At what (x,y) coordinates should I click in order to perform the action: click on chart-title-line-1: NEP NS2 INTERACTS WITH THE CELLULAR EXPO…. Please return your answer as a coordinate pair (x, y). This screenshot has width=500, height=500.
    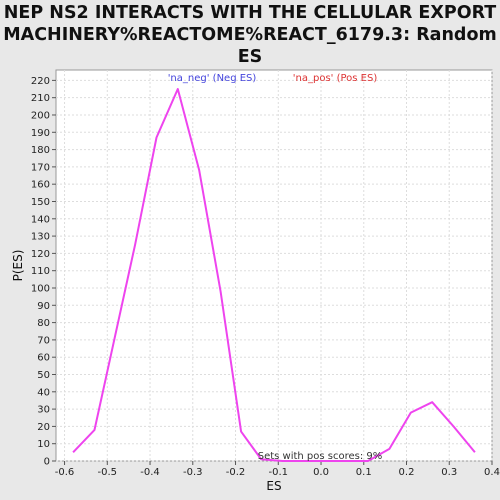
    Looking at the image, I should click on (250, 13).